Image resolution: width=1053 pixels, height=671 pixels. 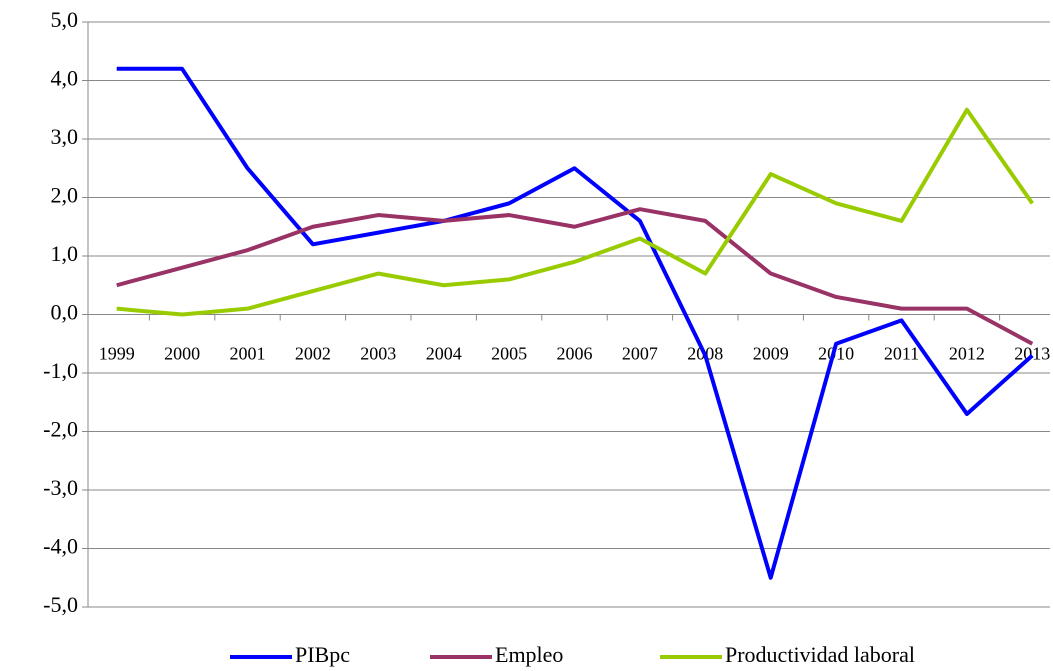 What do you see at coordinates (509, 354) in the screenshot?
I see `x-tick-label: 2005` at bounding box center [509, 354].